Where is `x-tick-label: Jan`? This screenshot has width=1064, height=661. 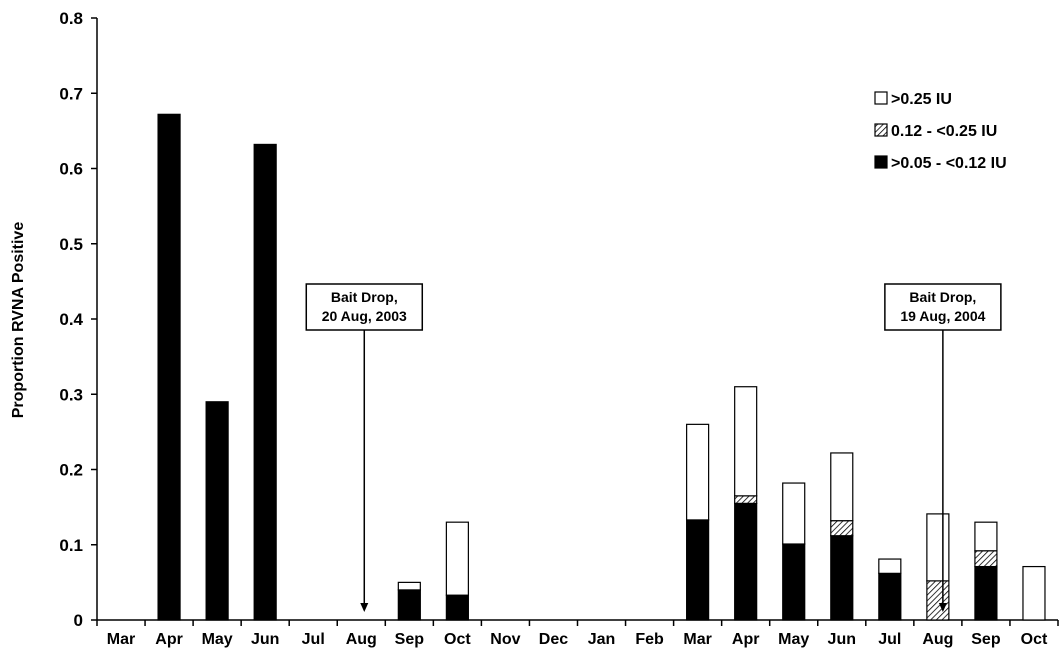 x-tick-label: Jan is located at coordinates (602, 639).